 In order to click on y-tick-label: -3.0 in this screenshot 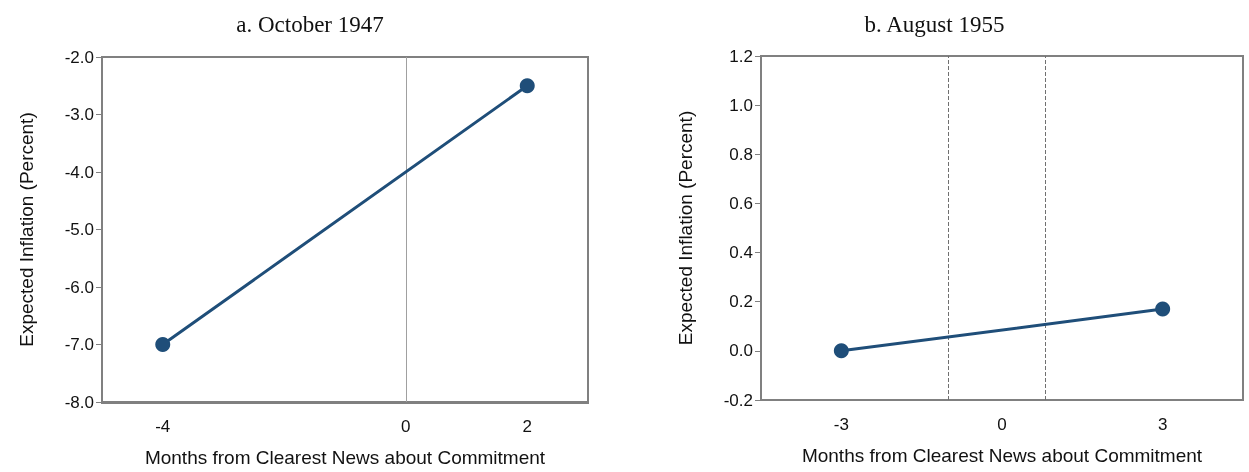, I will do `click(79, 114)`.